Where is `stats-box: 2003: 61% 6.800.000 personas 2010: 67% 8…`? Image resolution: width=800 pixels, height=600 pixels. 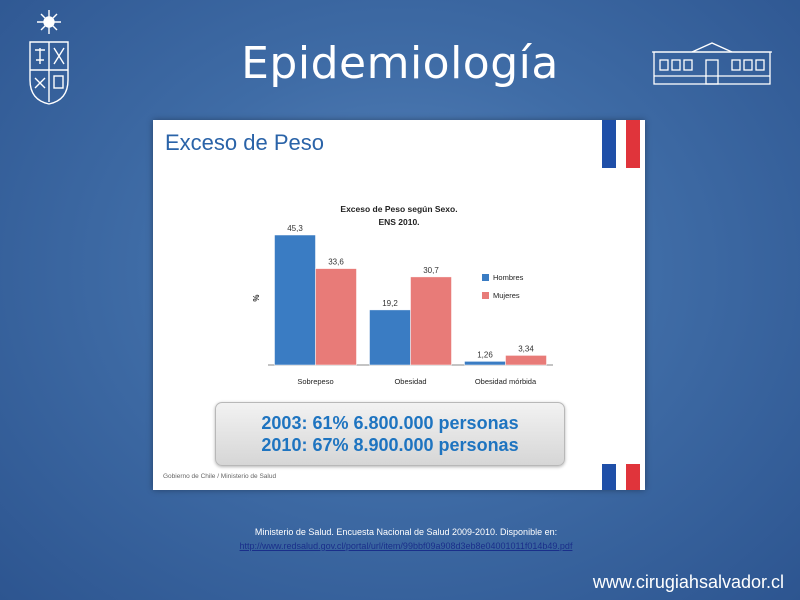
stats-box: 2003: 61% 6.800.000 personas 2010: 67% 8… is located at coordinates (390, 434).